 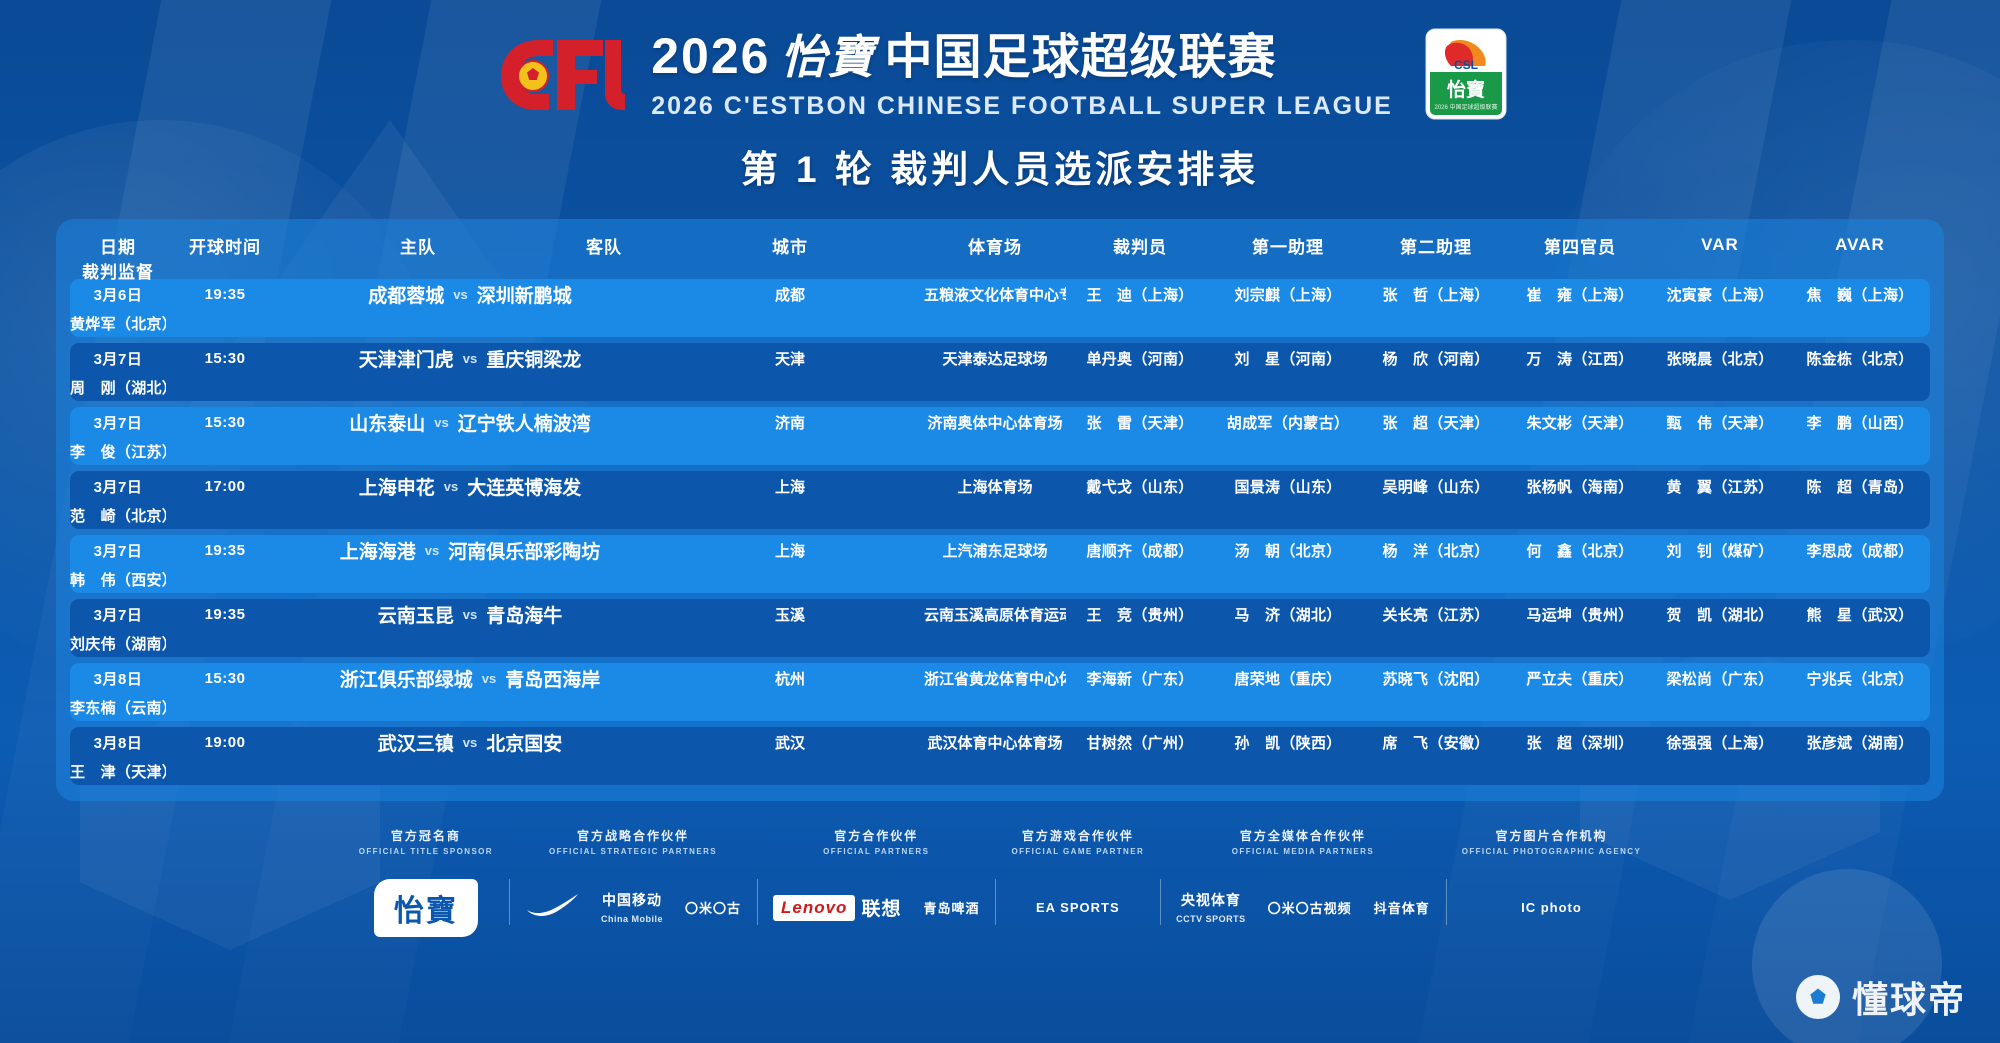 I want to click on column-header-city: 城市, so click(x=790, y=247).